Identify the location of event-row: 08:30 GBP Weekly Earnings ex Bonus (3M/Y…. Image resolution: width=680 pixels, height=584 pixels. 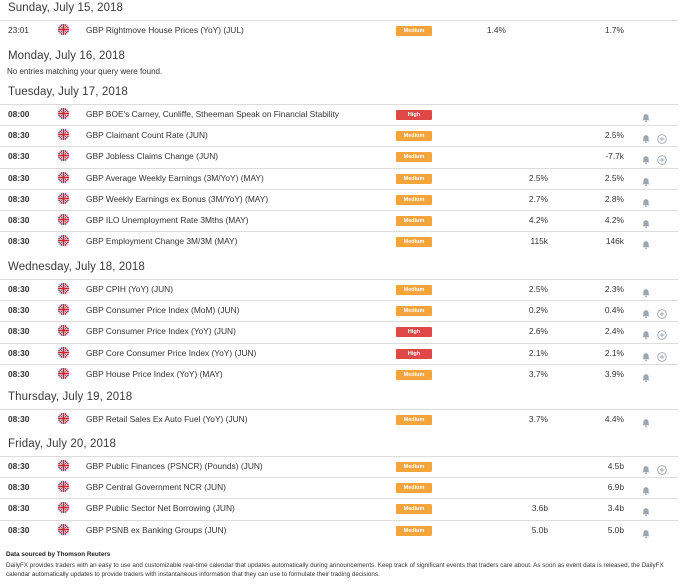
(339, 199).